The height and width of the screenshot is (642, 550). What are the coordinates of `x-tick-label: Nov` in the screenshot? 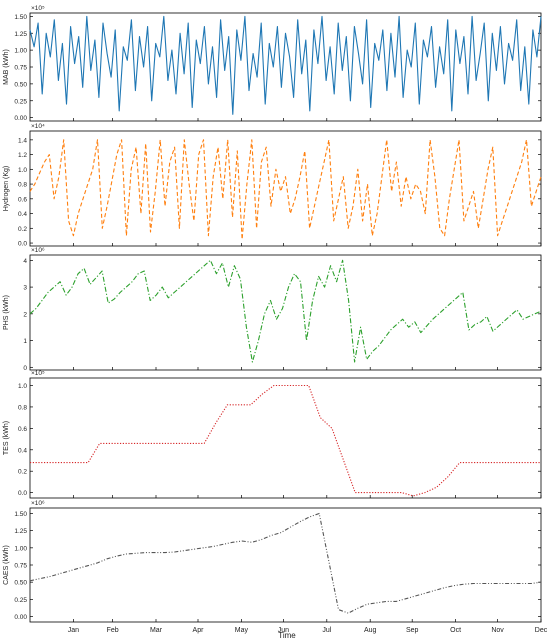 It's located at (497, 630).